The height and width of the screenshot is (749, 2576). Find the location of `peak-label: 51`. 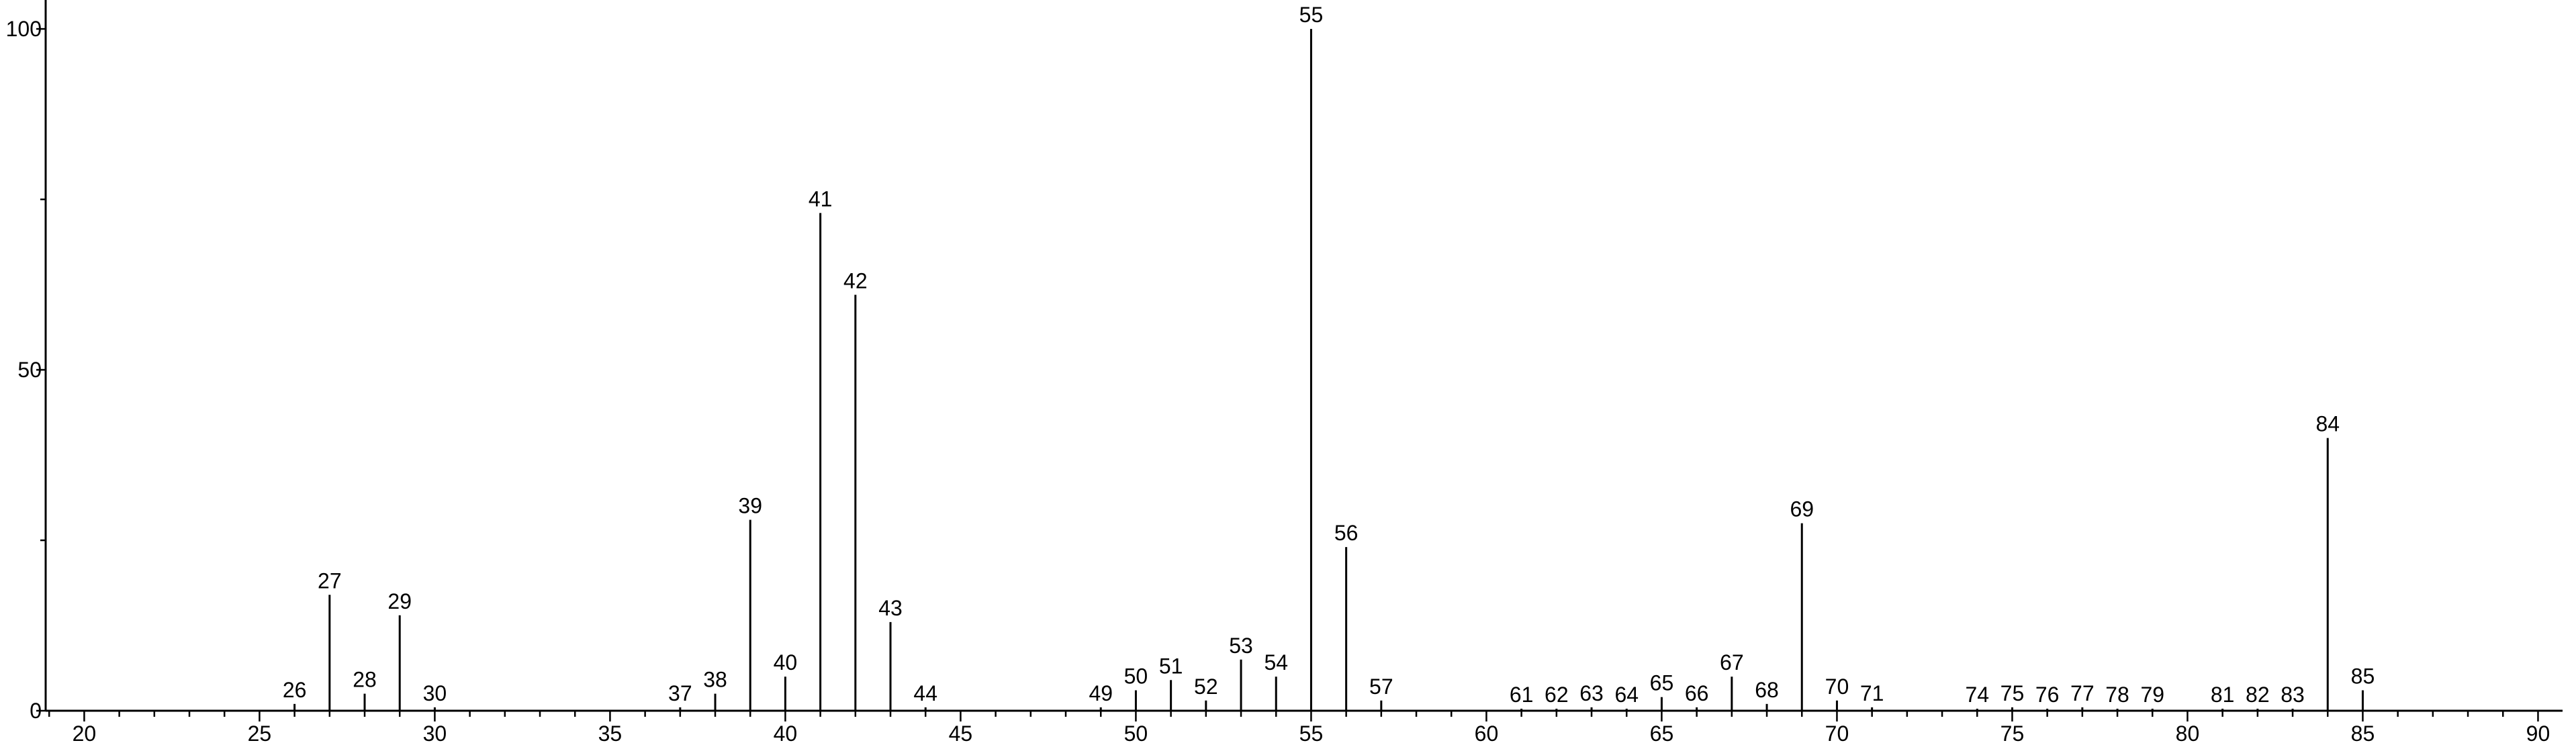

peak-label: 51 is located at coordinates (1171, 666).